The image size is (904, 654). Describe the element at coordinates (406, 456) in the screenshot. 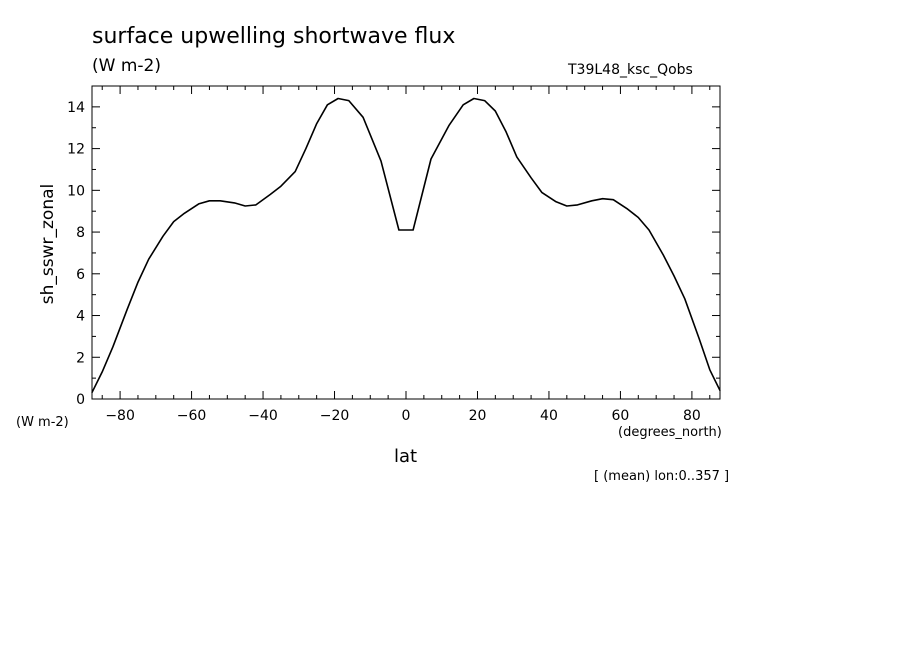

I see `x-axis-label: lat` at that location.